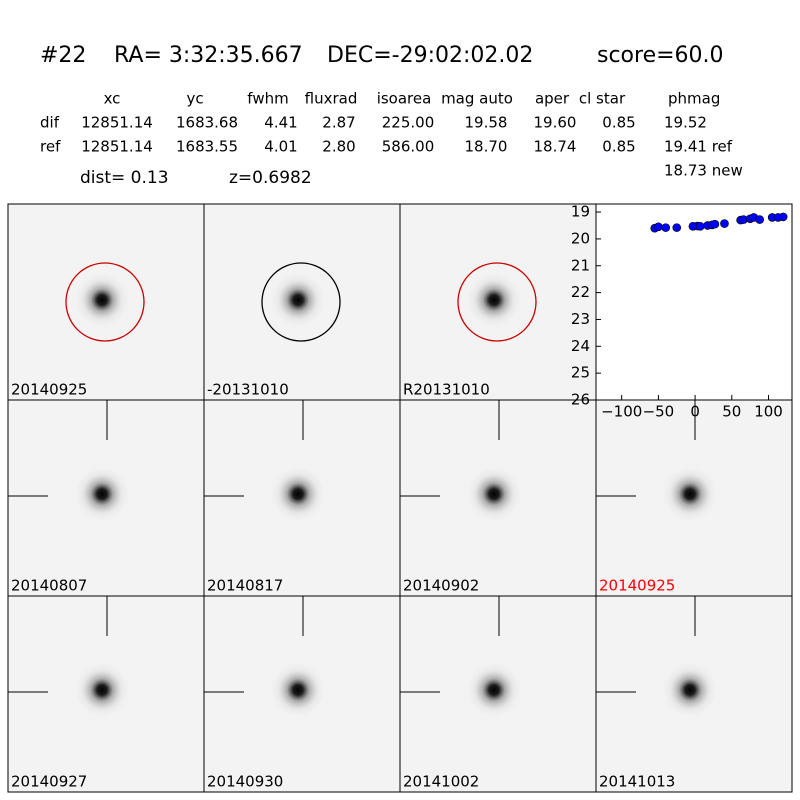 The height and width of the screenshot is (800, 800). What do you see at coordinates (245, 782) in the screenshot?
I see `stamp-label: 20140930` at bounding box center [245, 782].